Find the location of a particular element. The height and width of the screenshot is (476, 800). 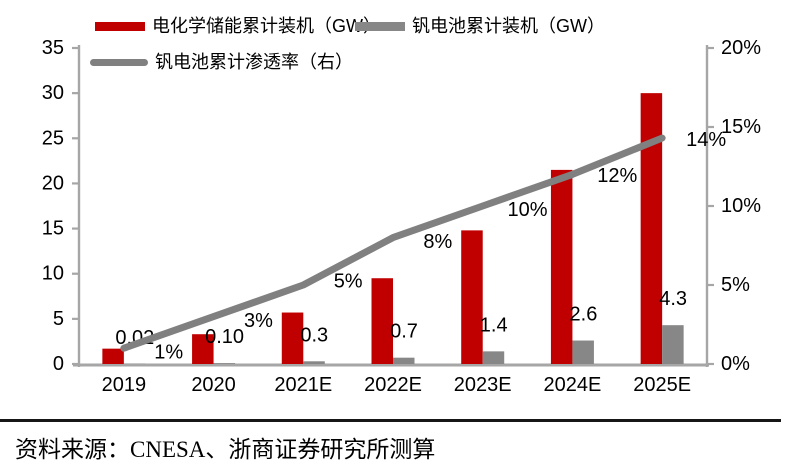

left-axis-tick-label: 20 is located at coordinates (53, 183).